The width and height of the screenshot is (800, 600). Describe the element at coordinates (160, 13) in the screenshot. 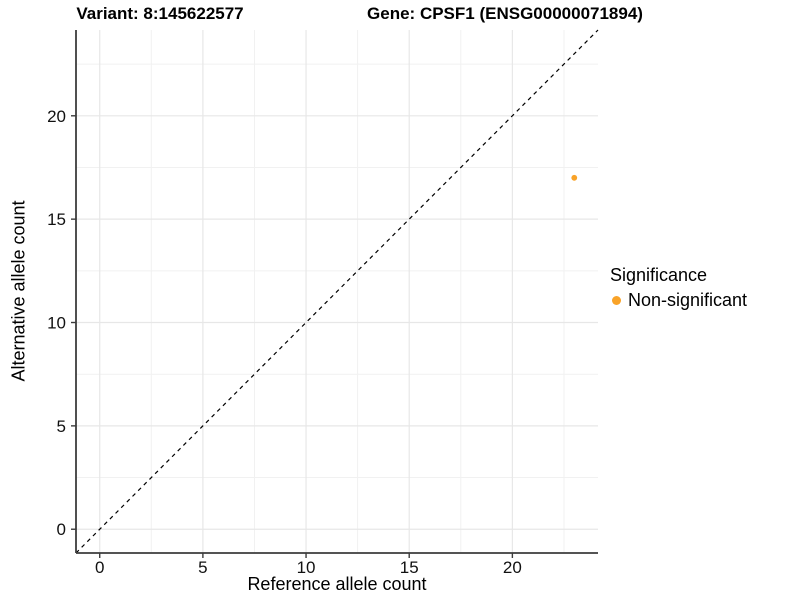

I see `plot-title-variant: Variant: 8:145622577` at that location.